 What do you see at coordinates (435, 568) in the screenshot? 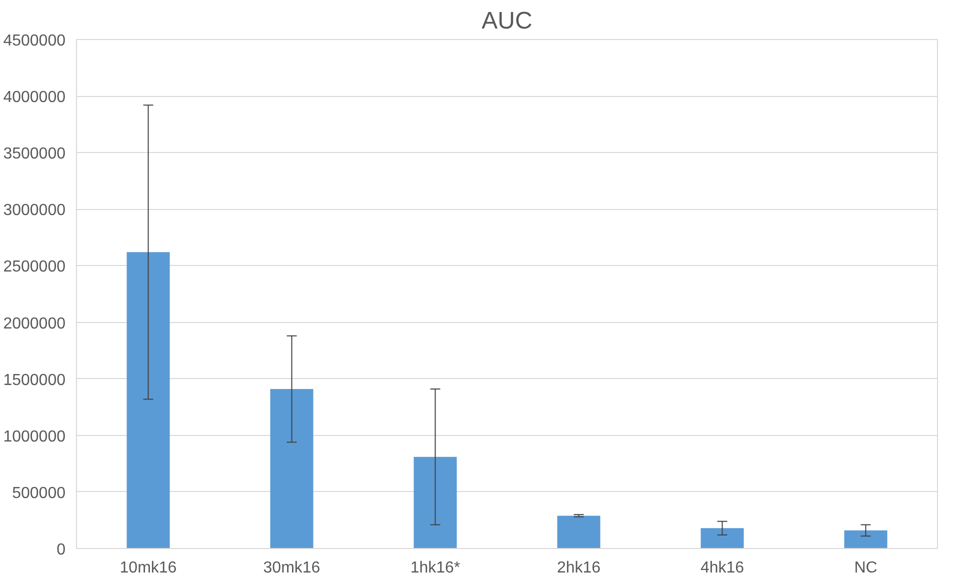
I see `x-tick-label: 1hk16*` at bounding box center [435, 568].